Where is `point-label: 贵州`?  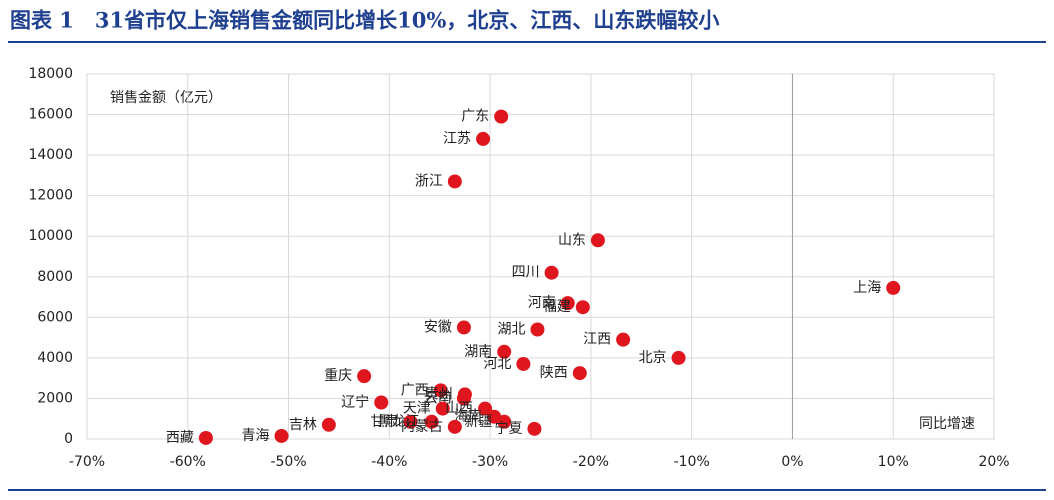 point-label: 贵州 is located at coordinates (439, 394).